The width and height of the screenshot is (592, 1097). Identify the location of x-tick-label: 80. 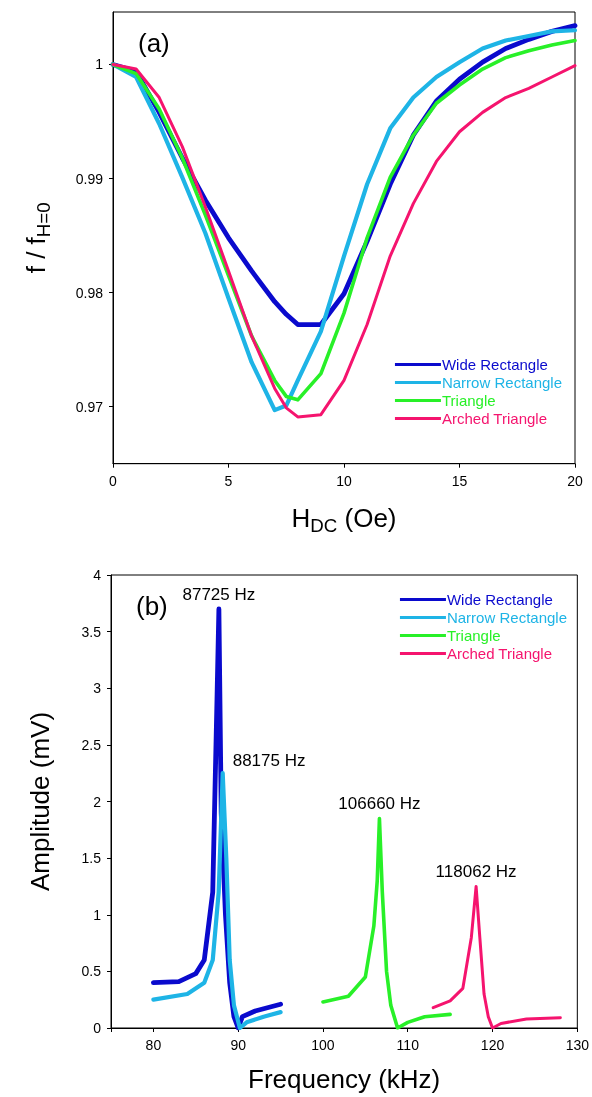
(153, 1045).